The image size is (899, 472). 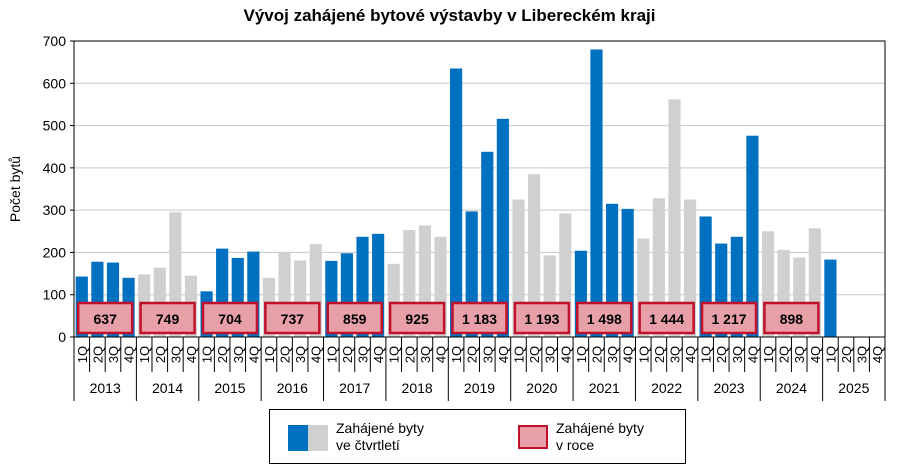 What do you see at coordinates (853, 388) in the screenshot?
I see `year-label: 2025` at bounding box center [853, 388].